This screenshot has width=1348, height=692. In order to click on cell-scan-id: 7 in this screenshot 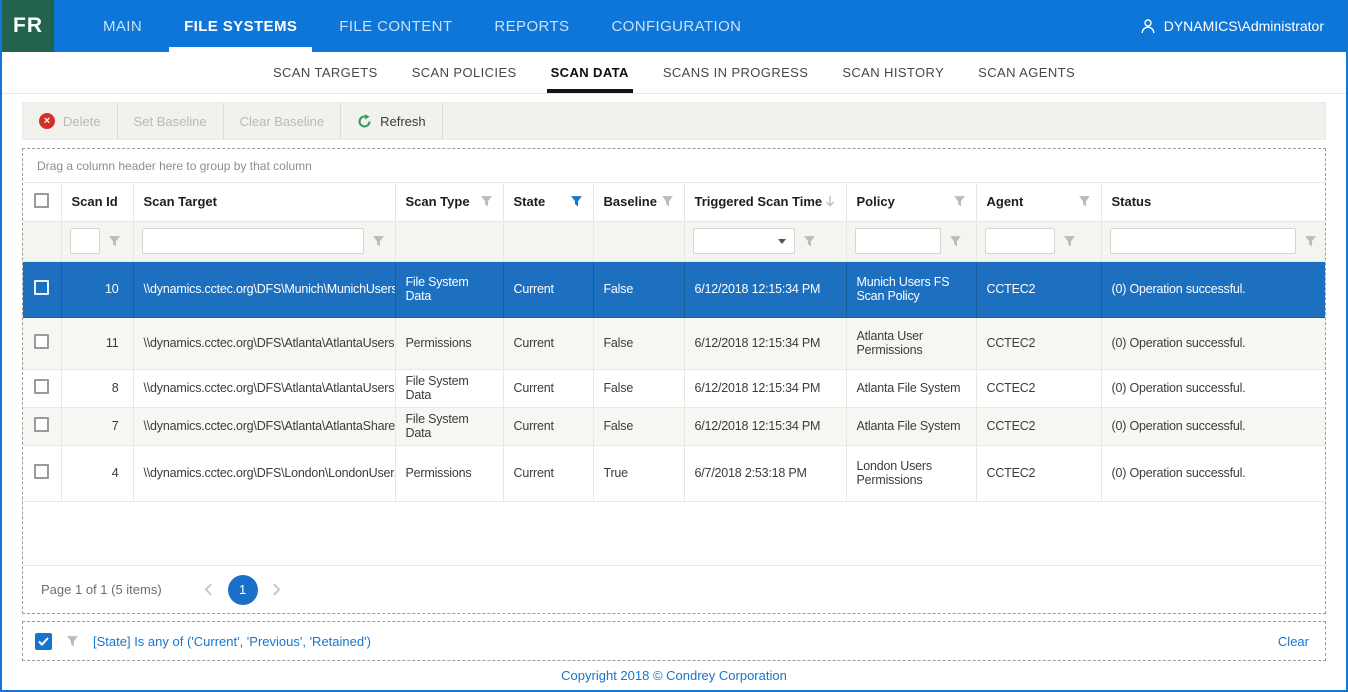, I will do `click(97, 426)`.